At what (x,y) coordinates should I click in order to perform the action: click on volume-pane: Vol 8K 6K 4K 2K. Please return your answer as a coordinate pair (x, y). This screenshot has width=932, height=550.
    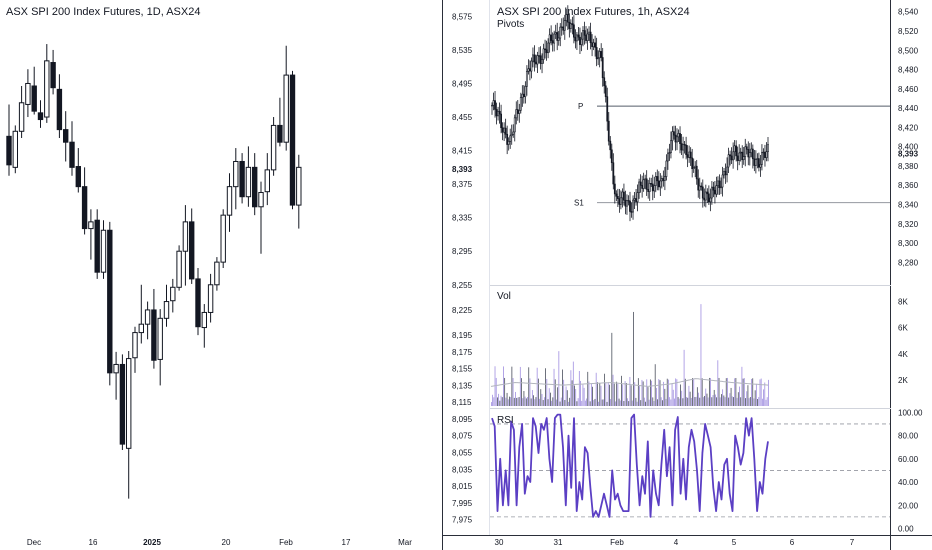
    Looking at the image, I should click on (699, 348).